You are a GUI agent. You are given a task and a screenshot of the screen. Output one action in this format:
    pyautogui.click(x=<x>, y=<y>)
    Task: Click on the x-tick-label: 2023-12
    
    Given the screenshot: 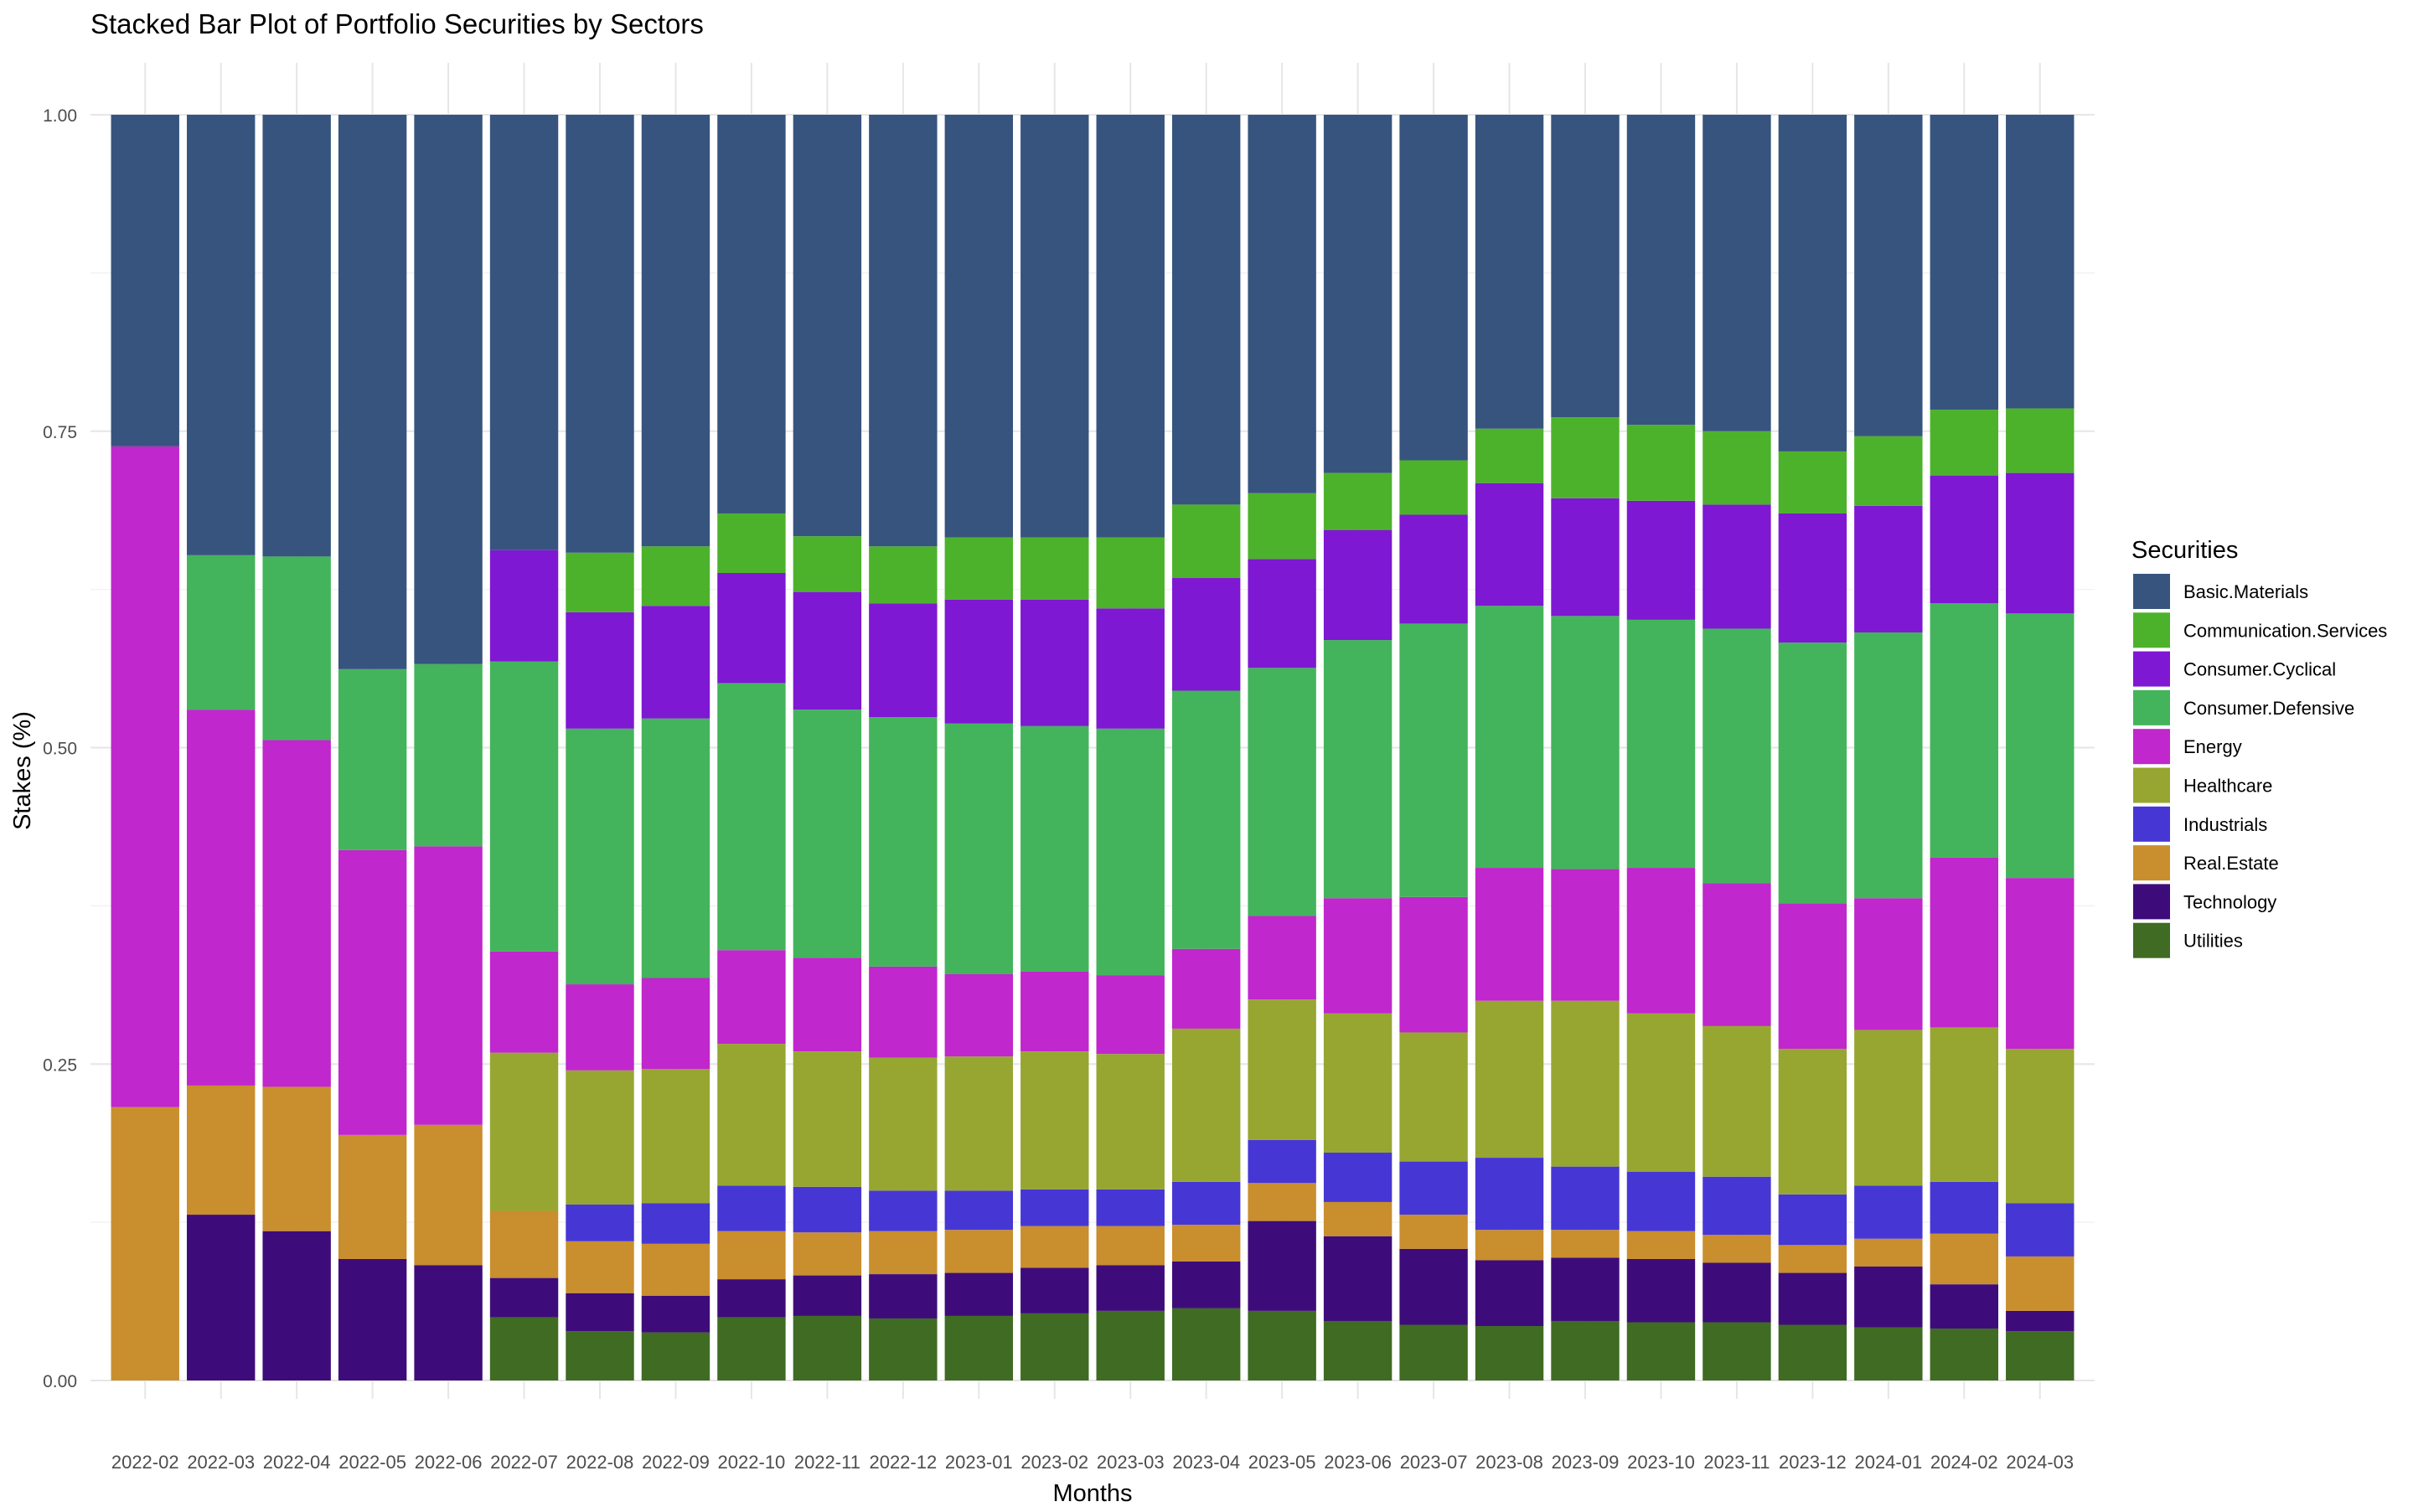 What is the action you would take?
    pyautogui.click(x=1813, y=1462)
    